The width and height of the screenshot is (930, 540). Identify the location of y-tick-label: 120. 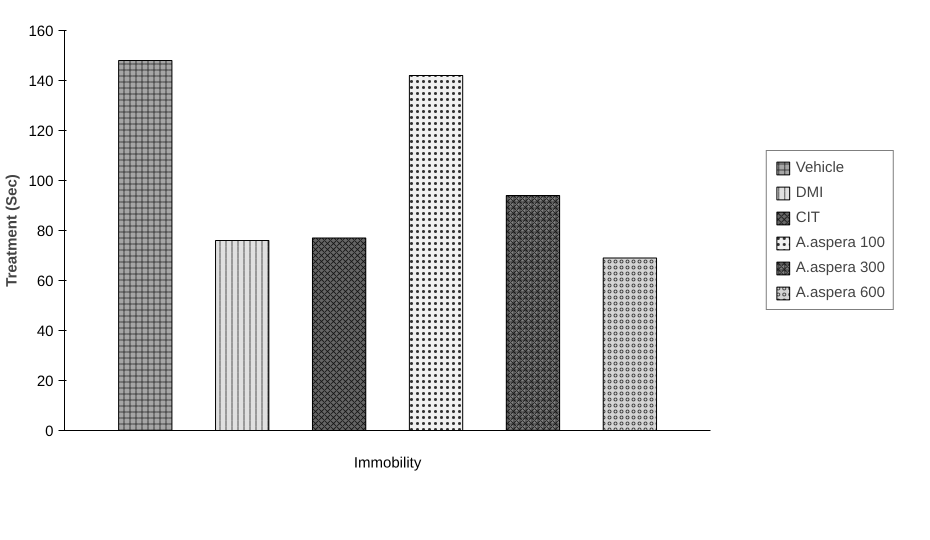
(41, 131).